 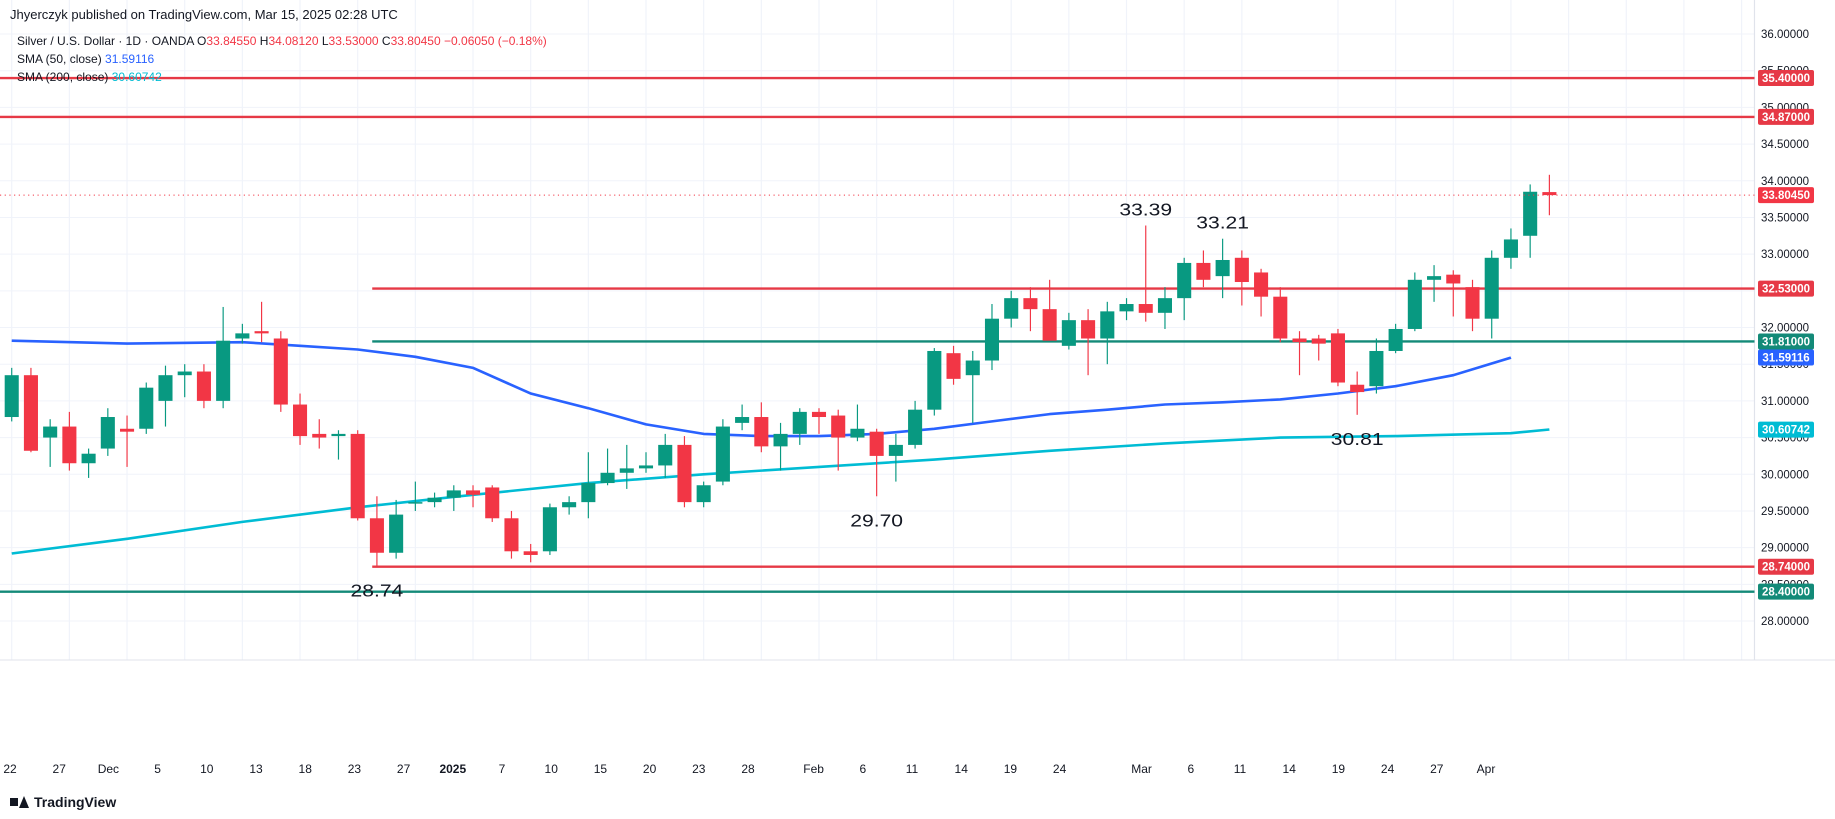 What do you see at coordinates (1786, 341) in the screenshot?
I see `level-price-tag: 31.81000` at bounding box center [1786, 341].